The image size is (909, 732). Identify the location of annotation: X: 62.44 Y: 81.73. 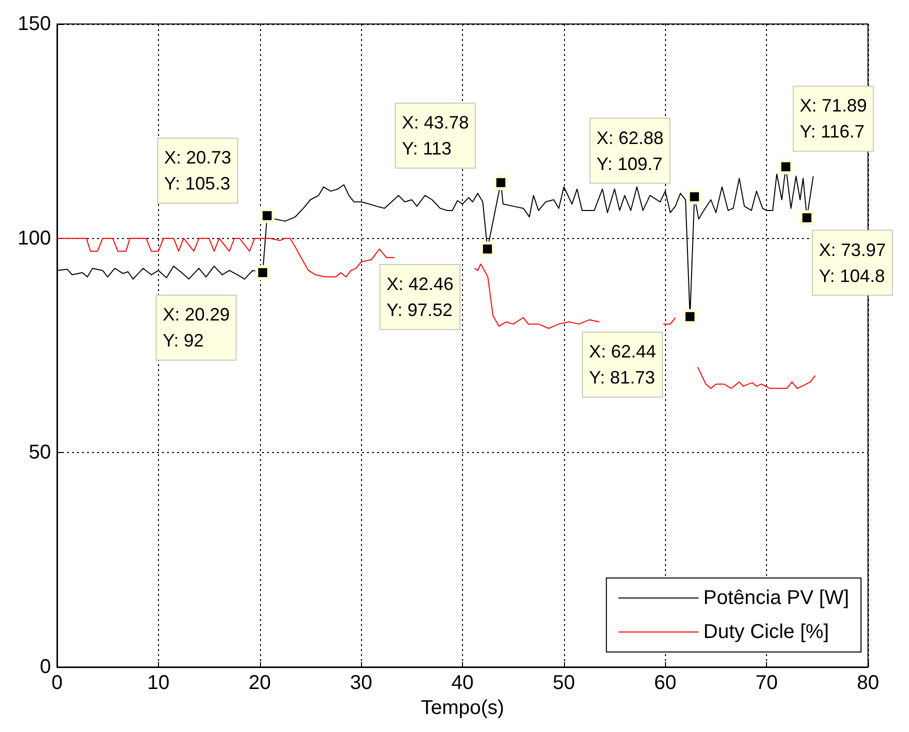
(622, 365).